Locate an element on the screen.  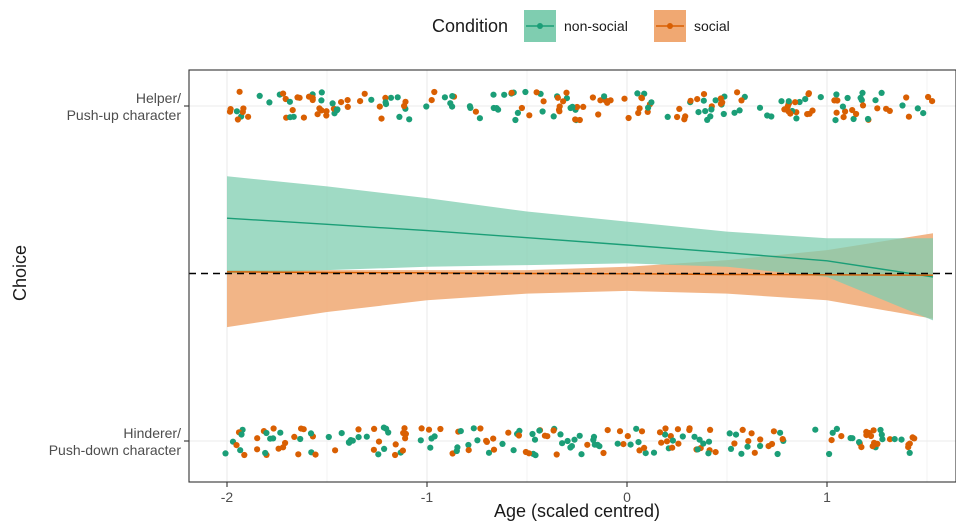
legend-key-point is located at coordinates (540, 26).